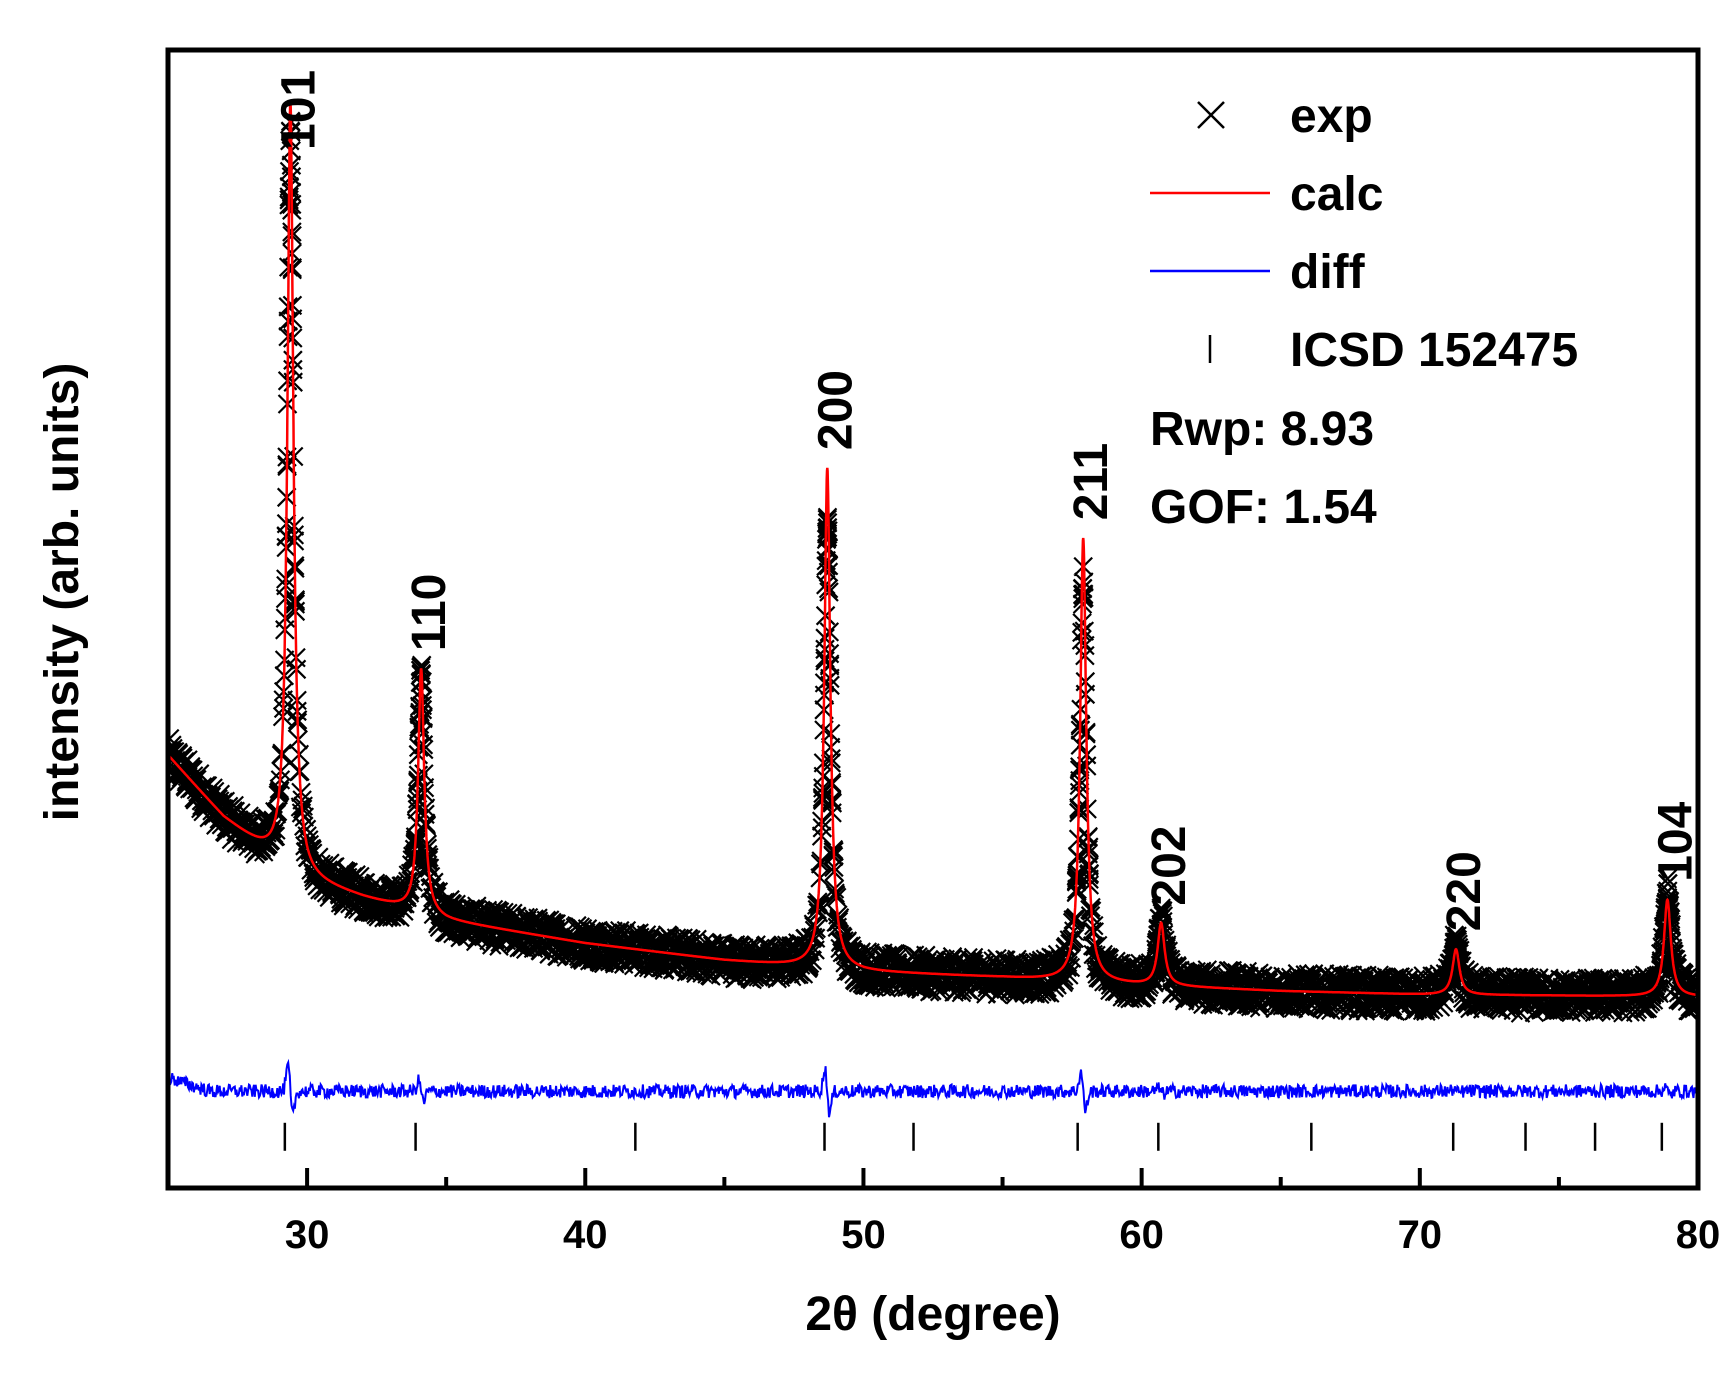  What do you see at coordinates (943, 1212) in the screenshot?
I see `x-axis: 30 40 50 60 70 80` at bounding box center [943, 1212].